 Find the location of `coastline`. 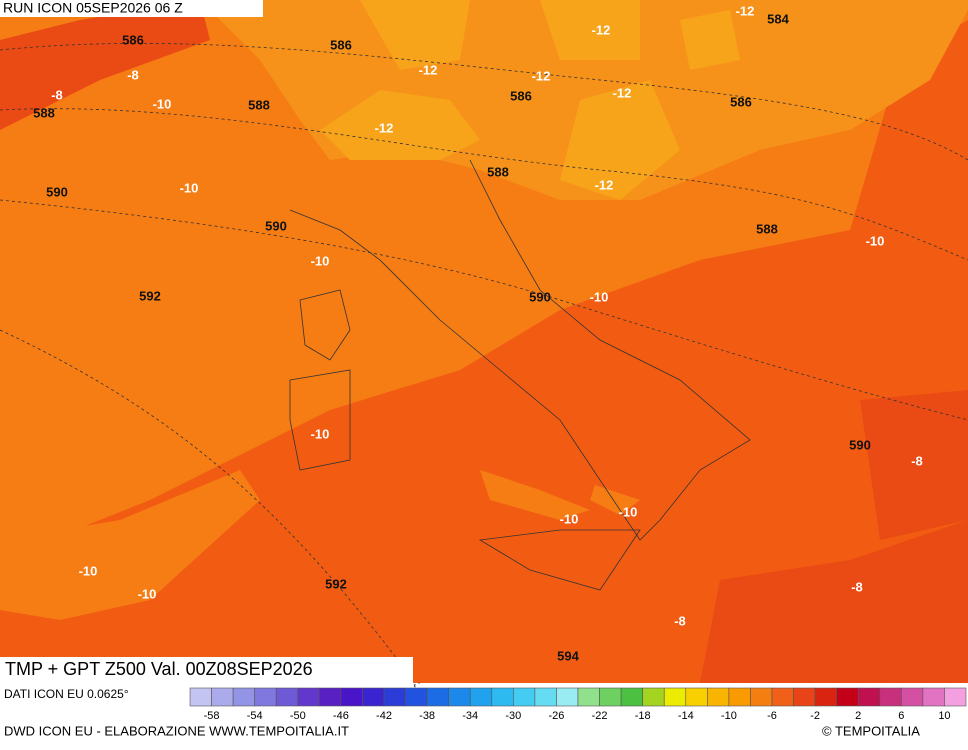

coastline is located at coordinates (465, 440).